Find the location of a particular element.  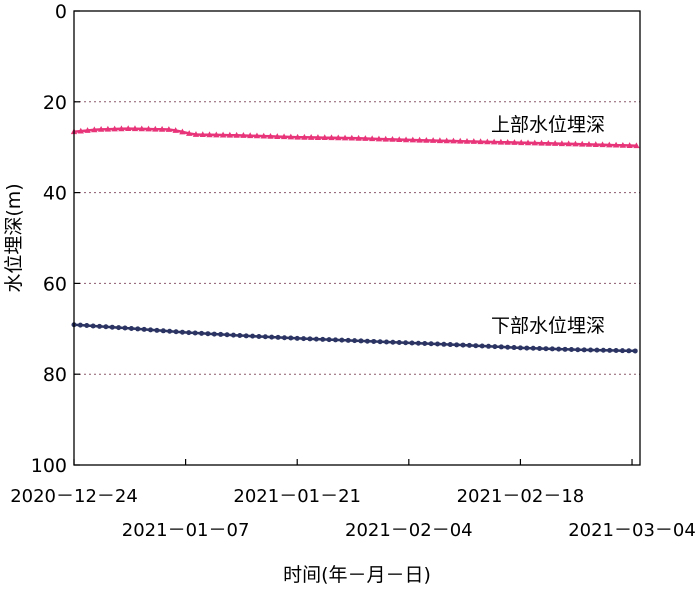

series-label: 上部水位埋深 is located at coordinates (548, 125).